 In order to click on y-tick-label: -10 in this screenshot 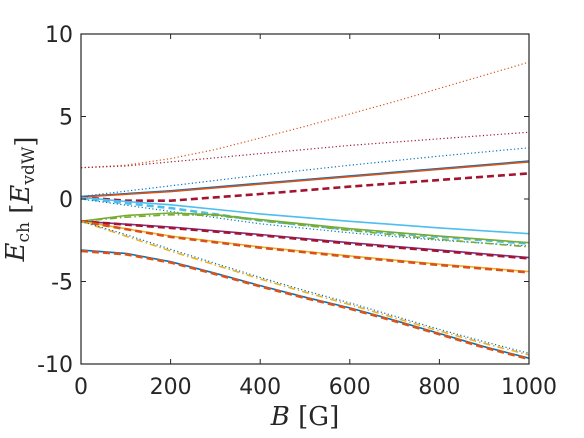, I will do `click(55, 365)`.